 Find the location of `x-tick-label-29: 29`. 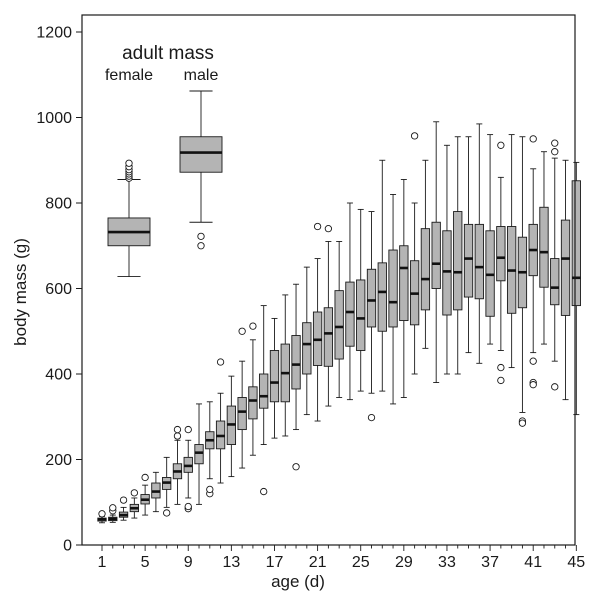

x-tick-label-29: 29 is located at coordinates (404, 562).